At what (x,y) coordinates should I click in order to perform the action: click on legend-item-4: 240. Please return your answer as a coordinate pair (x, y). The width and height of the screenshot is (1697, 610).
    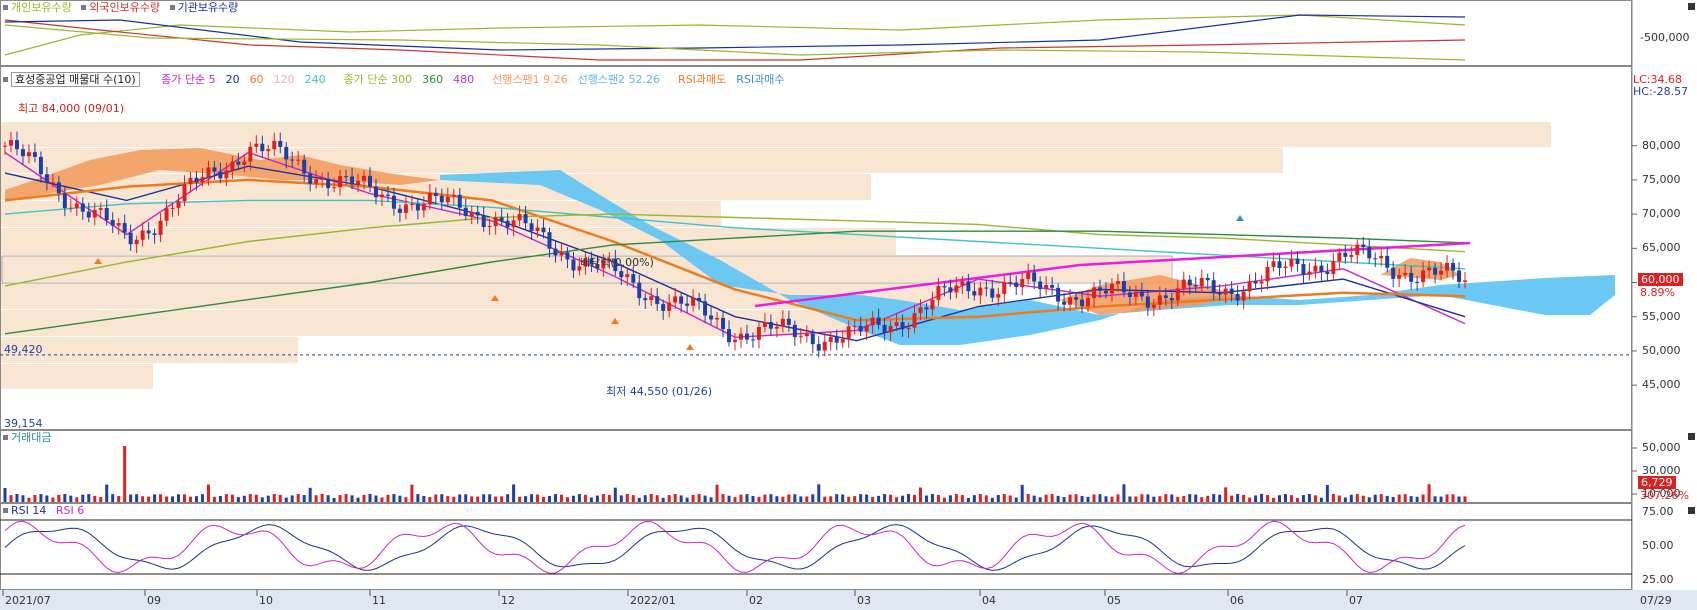
    Looking at the image, I should click on (315, 79).